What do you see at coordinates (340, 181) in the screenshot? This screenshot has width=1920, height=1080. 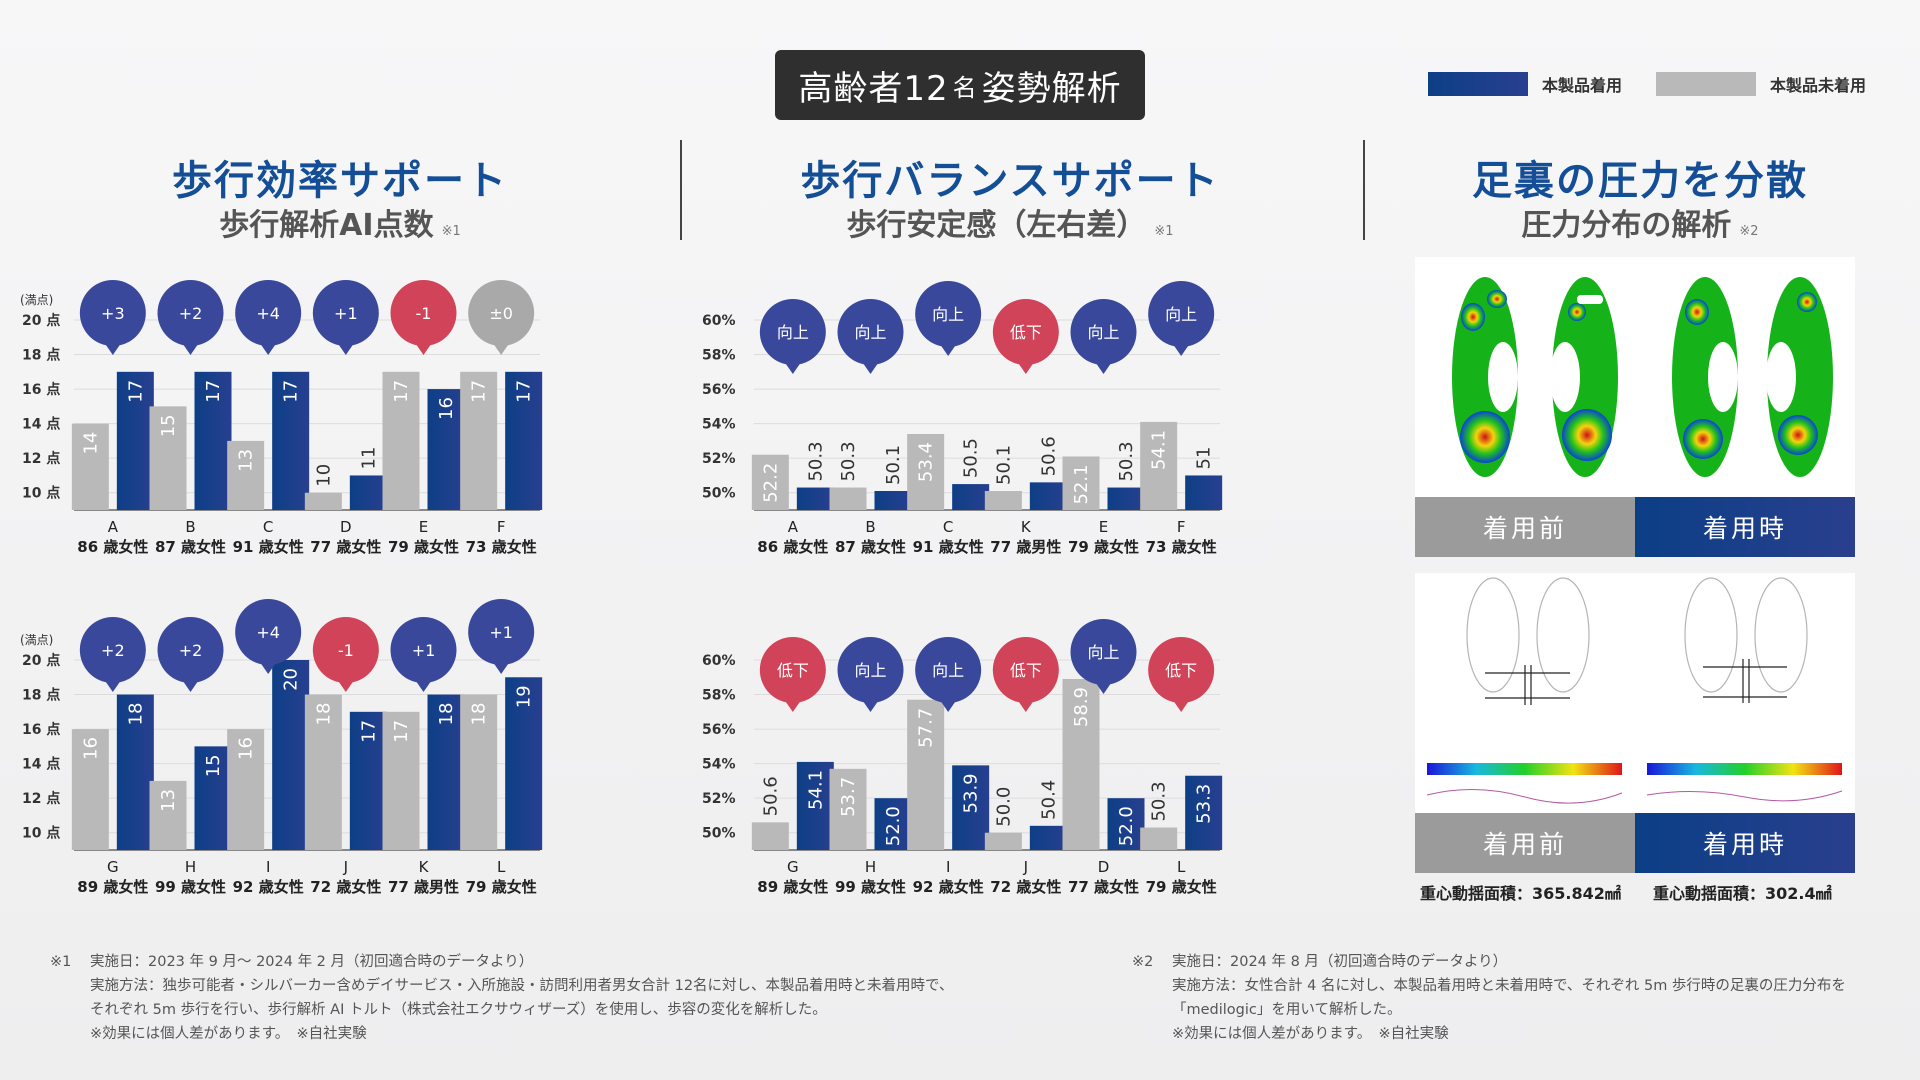 I see `section-1-title: 歩行効率サポート` at bounding box center [340, 181].